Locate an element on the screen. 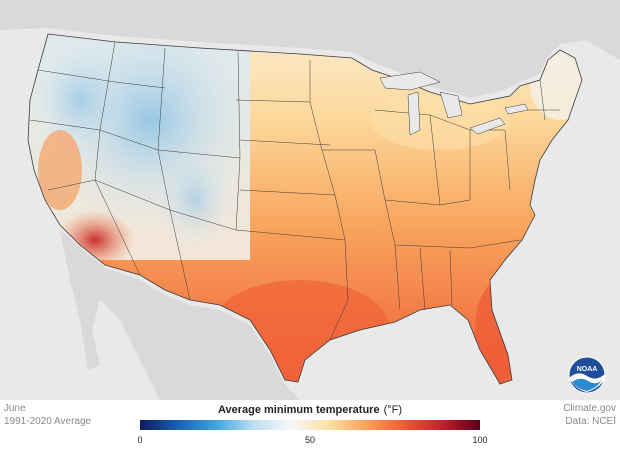  month-label: June is located at coordinates (15, 408).